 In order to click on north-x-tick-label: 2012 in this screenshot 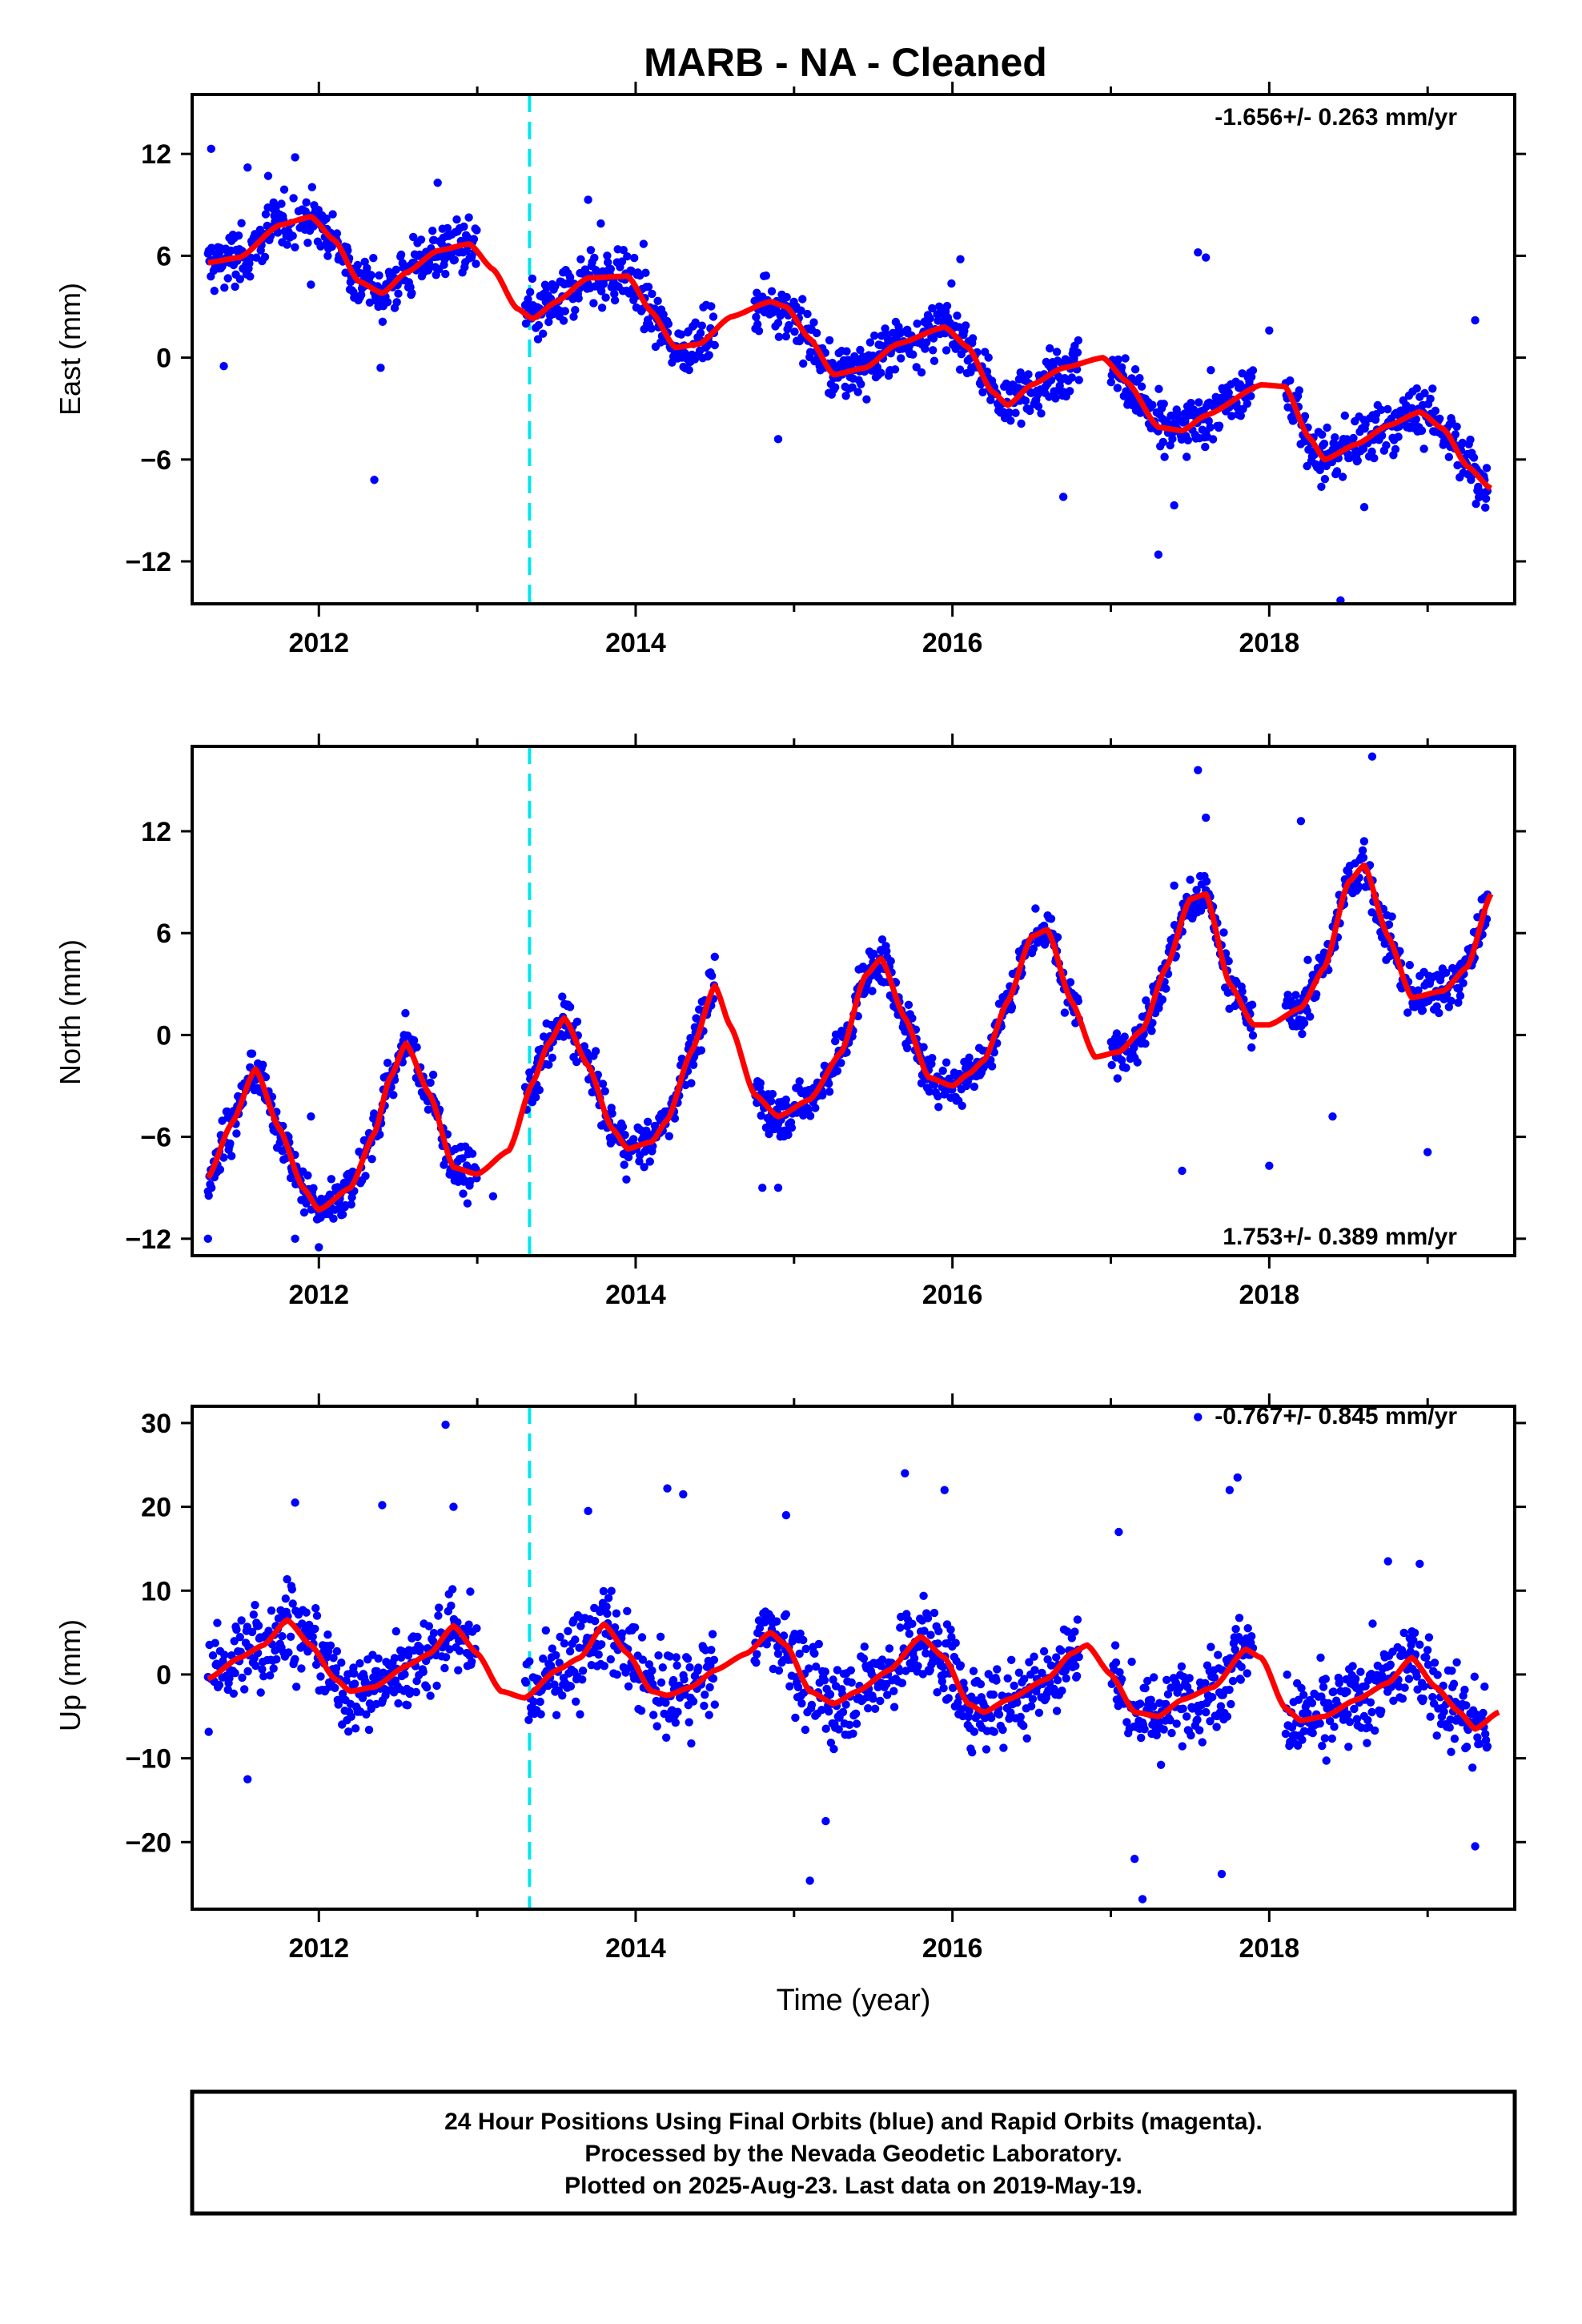, I will do `click(318, 1295)`.